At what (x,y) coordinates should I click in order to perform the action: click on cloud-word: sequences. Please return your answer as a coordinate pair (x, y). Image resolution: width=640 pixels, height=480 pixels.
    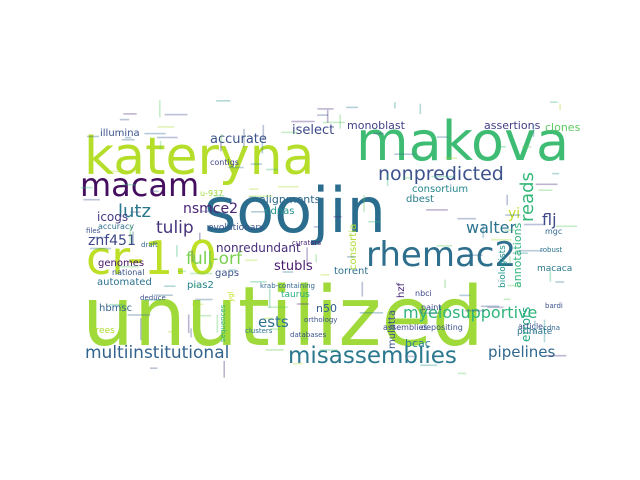
    Looking at the image, I should click on (223, 323).